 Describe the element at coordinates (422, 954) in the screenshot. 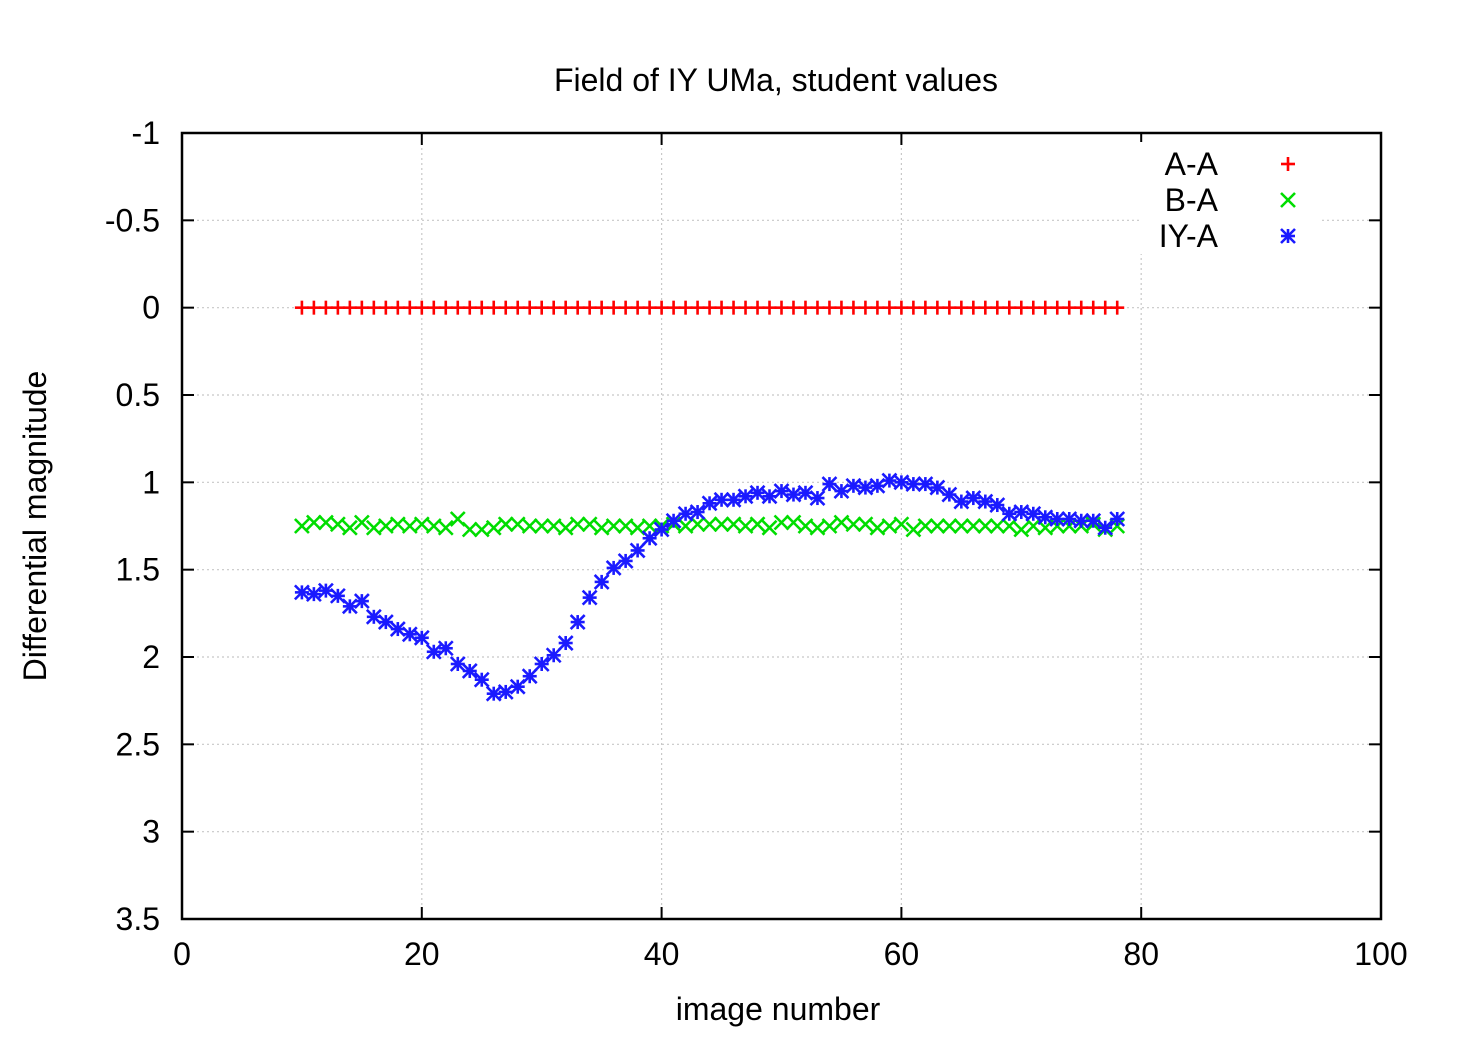

I see `x-tick-label: 20` at that location.